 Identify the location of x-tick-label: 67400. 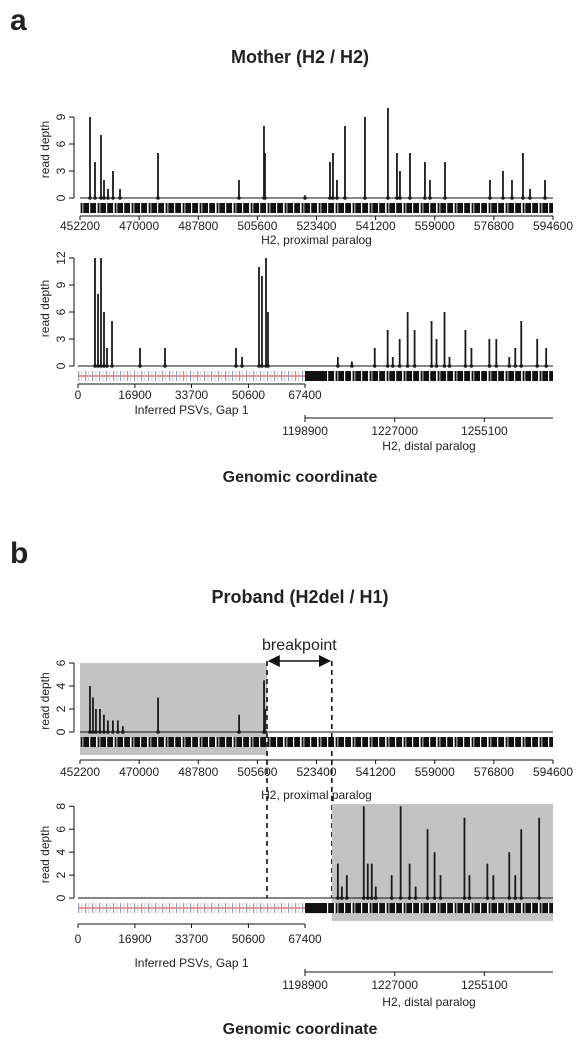
(305, 395).